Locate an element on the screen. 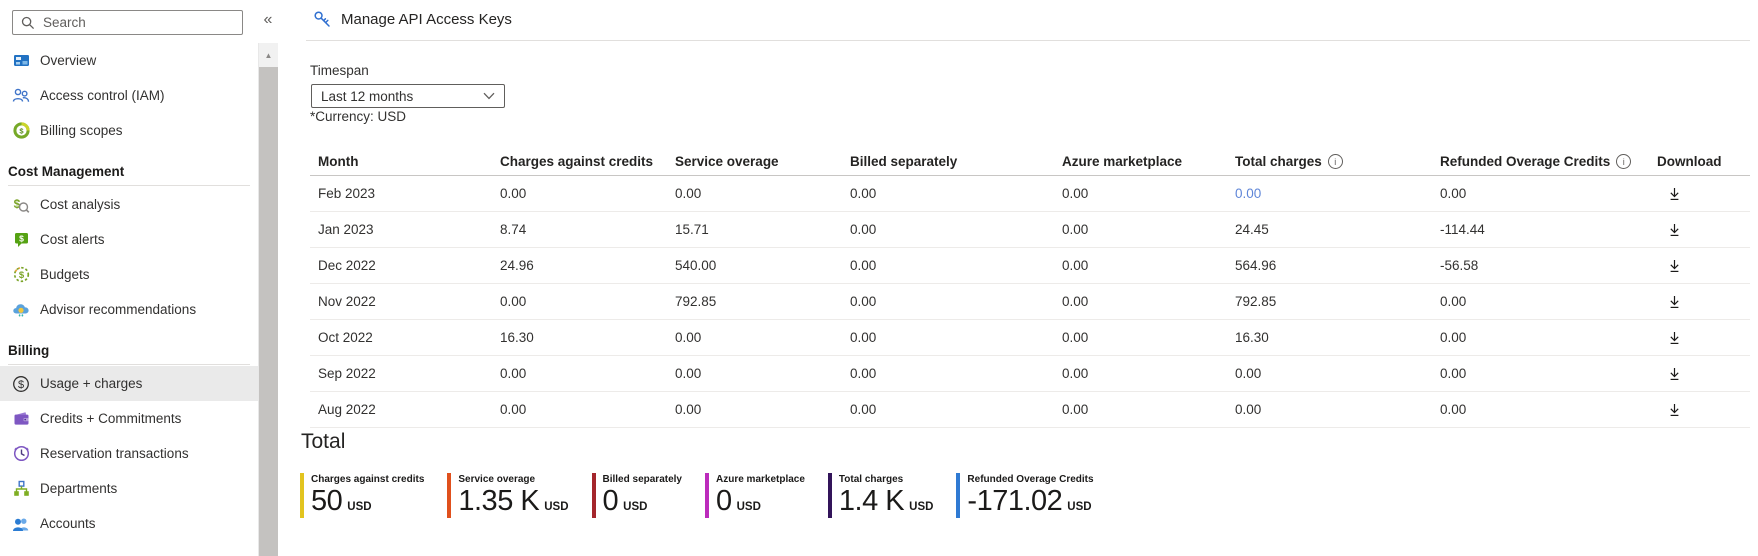  total-tile-total-charges: Total charges 1.4 K USD is located at coordinates (880, 495).